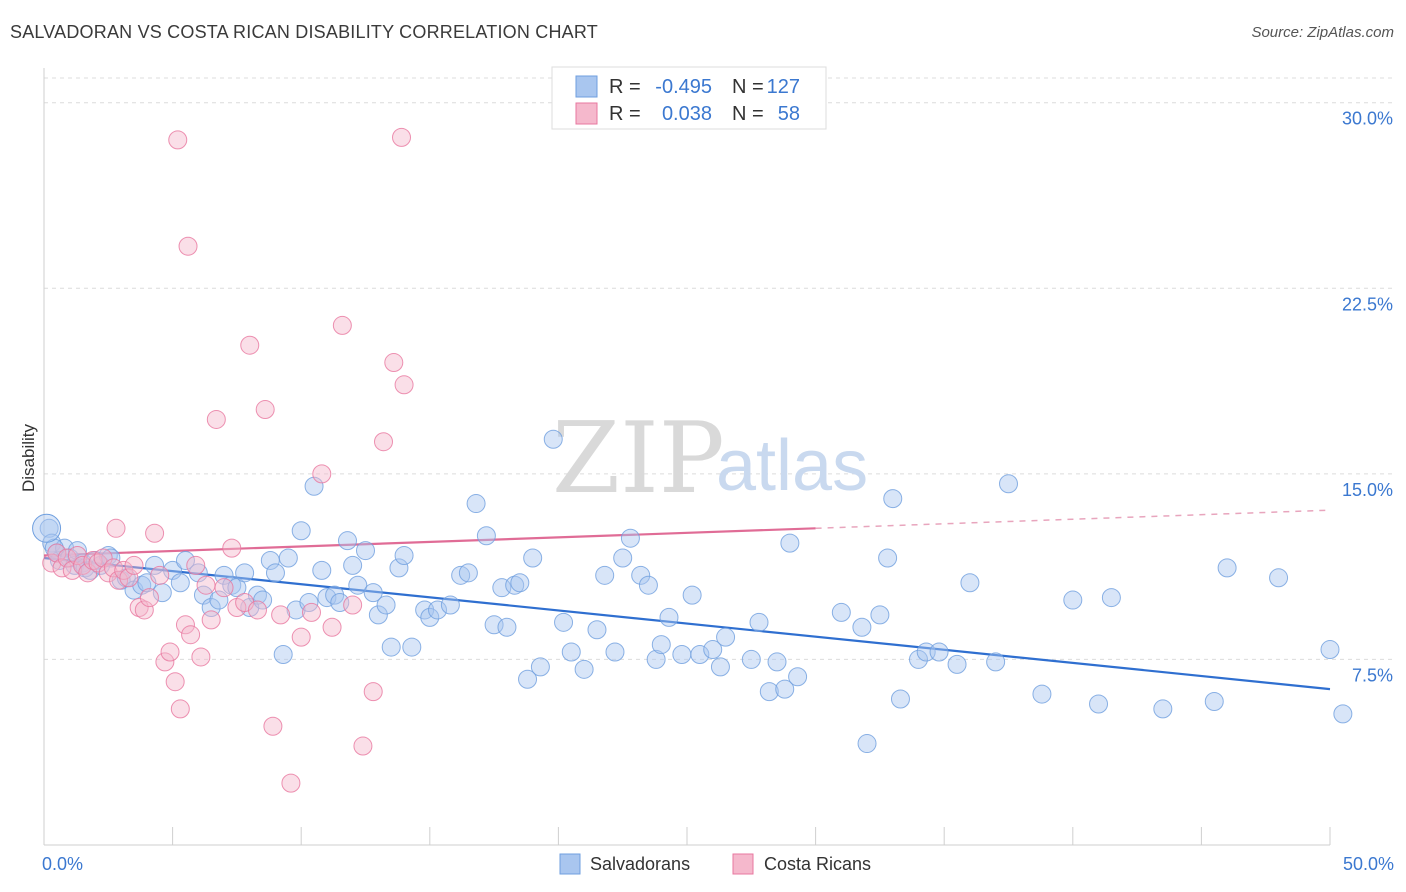  Describe the element at coordinates (1367, 490) in the screenshot. I see `y-tick-label: 15.0%` at that location.